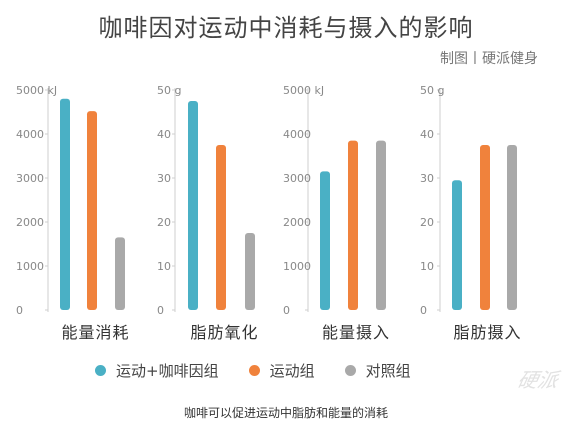  What do you see at coordinates (297, 178) in the screenshot?
I see `energy-intake-tick-label: 3000` at bounding box center [297, 178].